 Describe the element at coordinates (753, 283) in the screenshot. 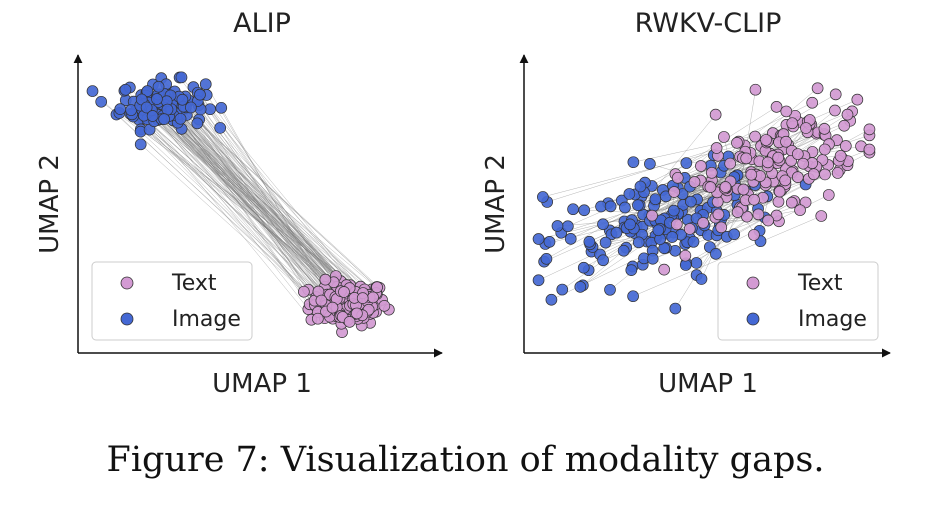

I see `rwkv-clip-legend-text-marker` at that location.